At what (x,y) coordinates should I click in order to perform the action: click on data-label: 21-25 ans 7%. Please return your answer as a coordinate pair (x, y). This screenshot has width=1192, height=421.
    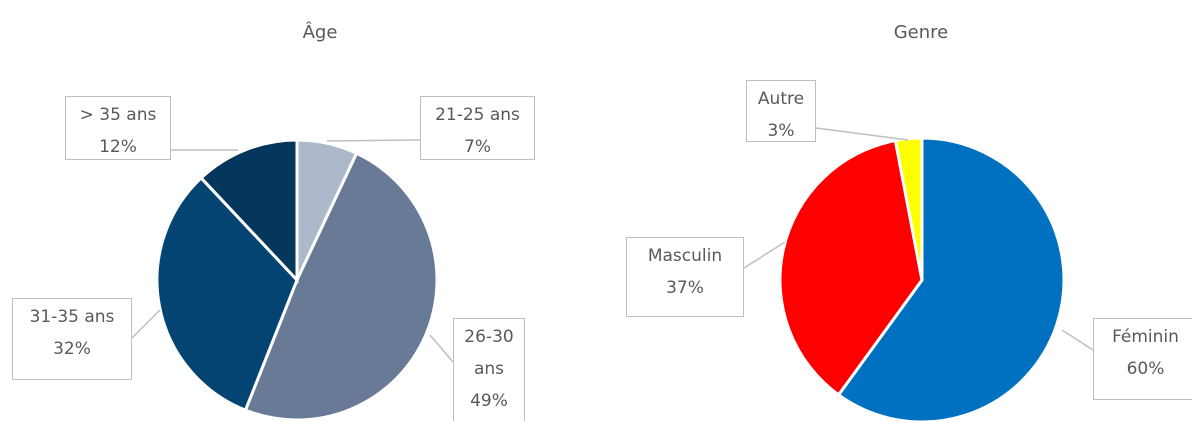
    Looking at the image, I should click on (477, 128).